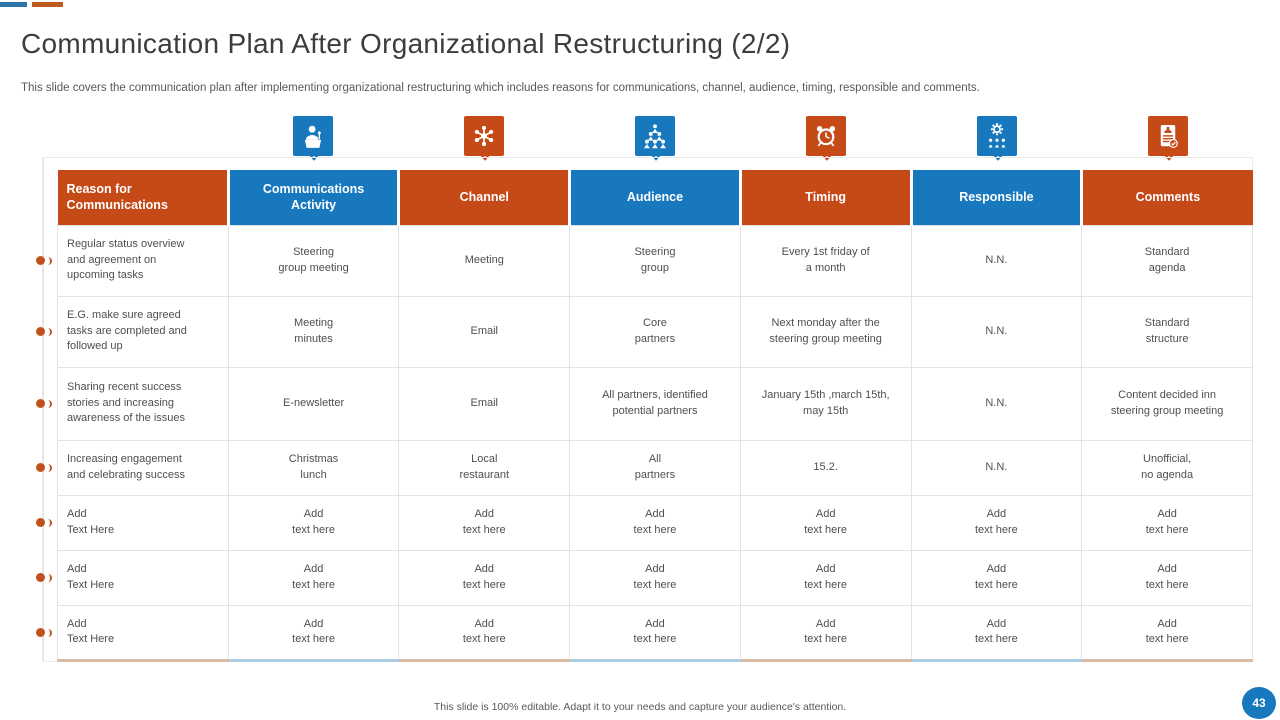 Image resolution: width=1280 pixels, height=720 pixels. What do you see at coordinates (484, 467) in the screenshot?
I see `cell-channel: Local restaurant` at bounding box center [484, 467].